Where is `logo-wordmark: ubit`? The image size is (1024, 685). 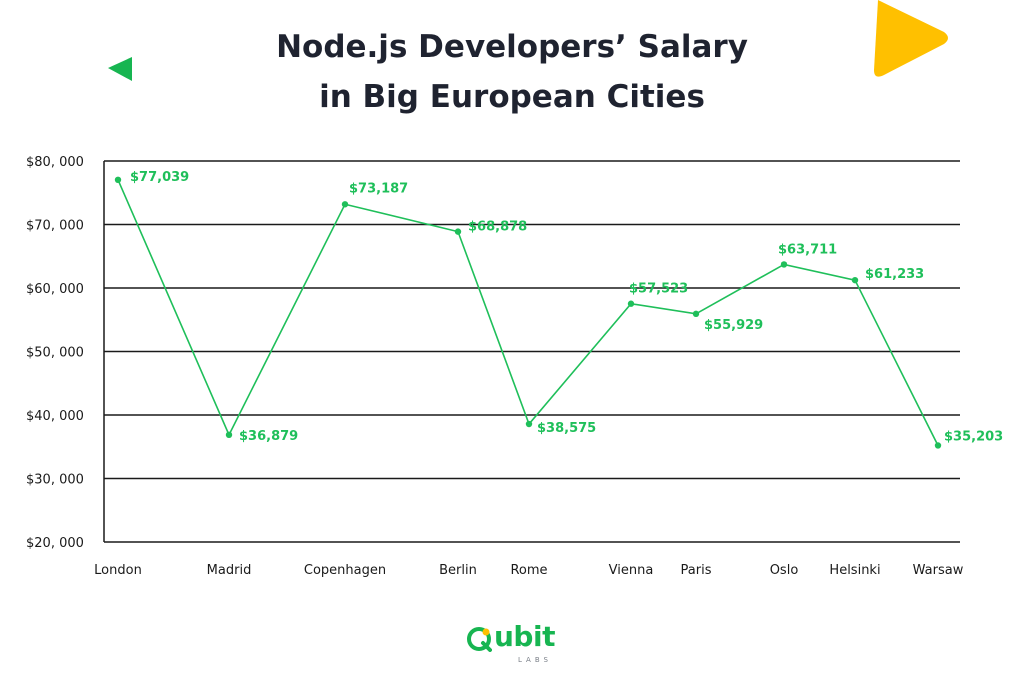
logo-wordmark: ubit is located at coordinates (524, 636).